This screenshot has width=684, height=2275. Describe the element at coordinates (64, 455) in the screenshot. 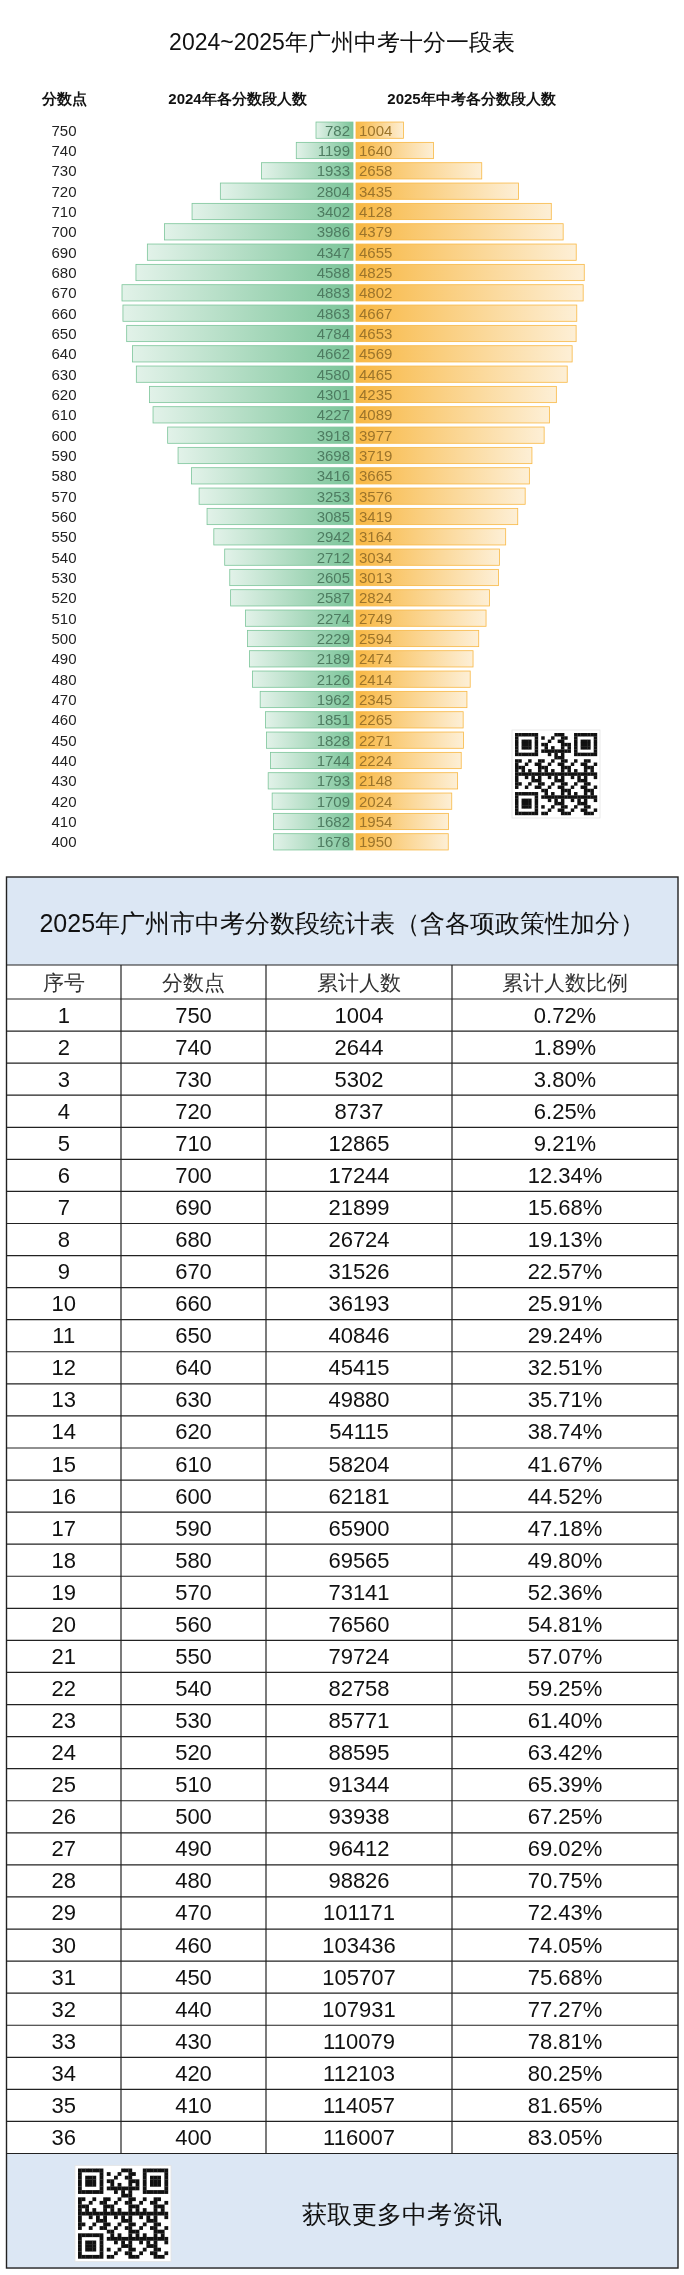

I see `y-tick-label: 590` at that location.